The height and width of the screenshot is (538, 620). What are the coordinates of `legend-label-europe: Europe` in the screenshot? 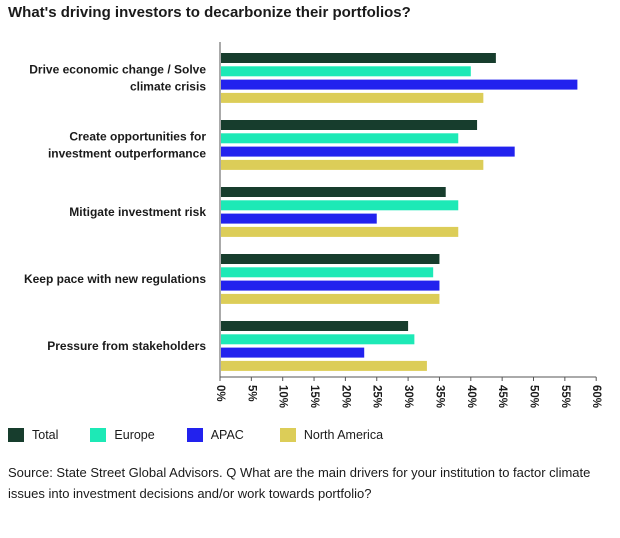 It's located at (134, 435).